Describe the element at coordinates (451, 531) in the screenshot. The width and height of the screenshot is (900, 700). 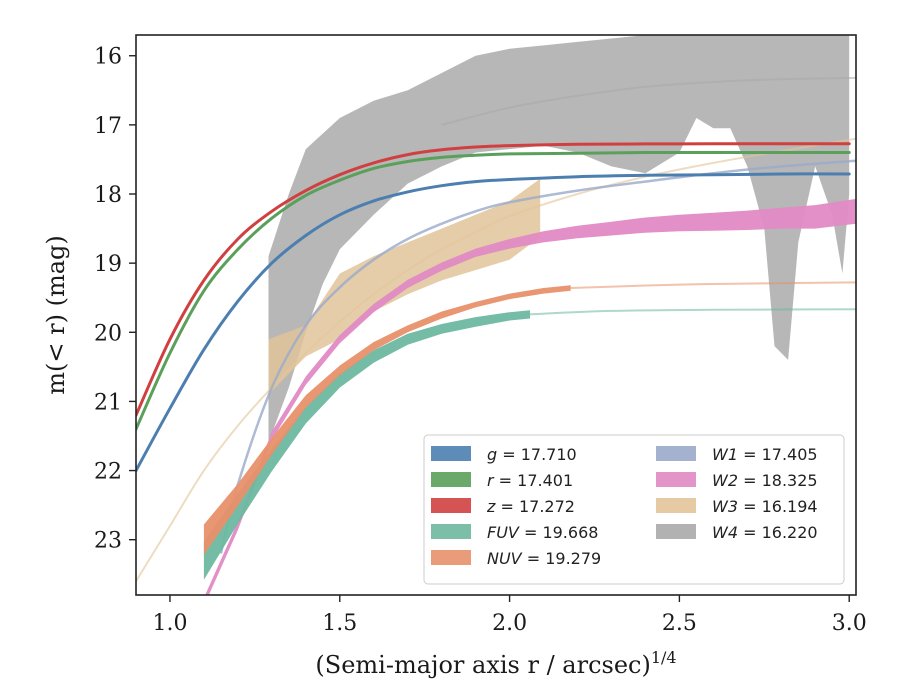
I see `legend-swatch-FUV` at that location.